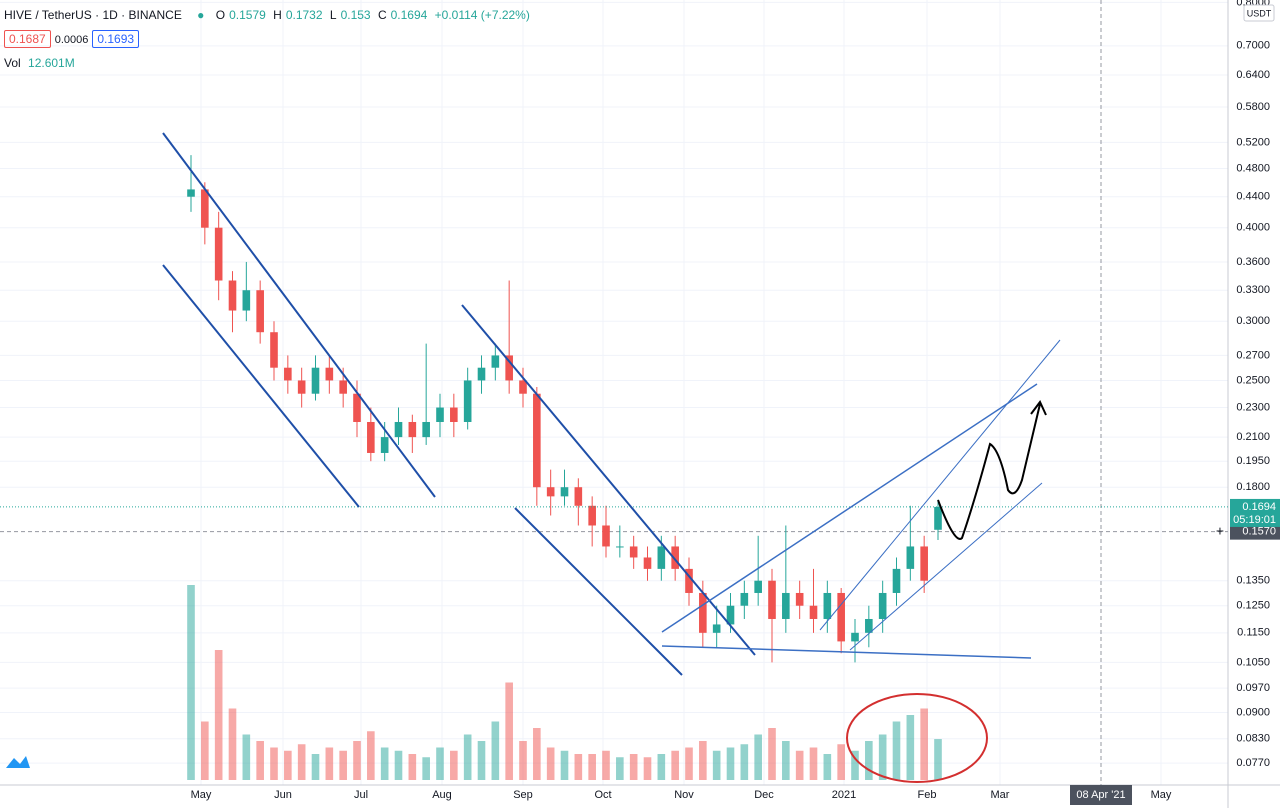 Image resolution: width=1280 pixels, height=808 pixels. Describe the element at coordinates (992, 470) in the screenshot. I see `forecast-arrow` at that location.